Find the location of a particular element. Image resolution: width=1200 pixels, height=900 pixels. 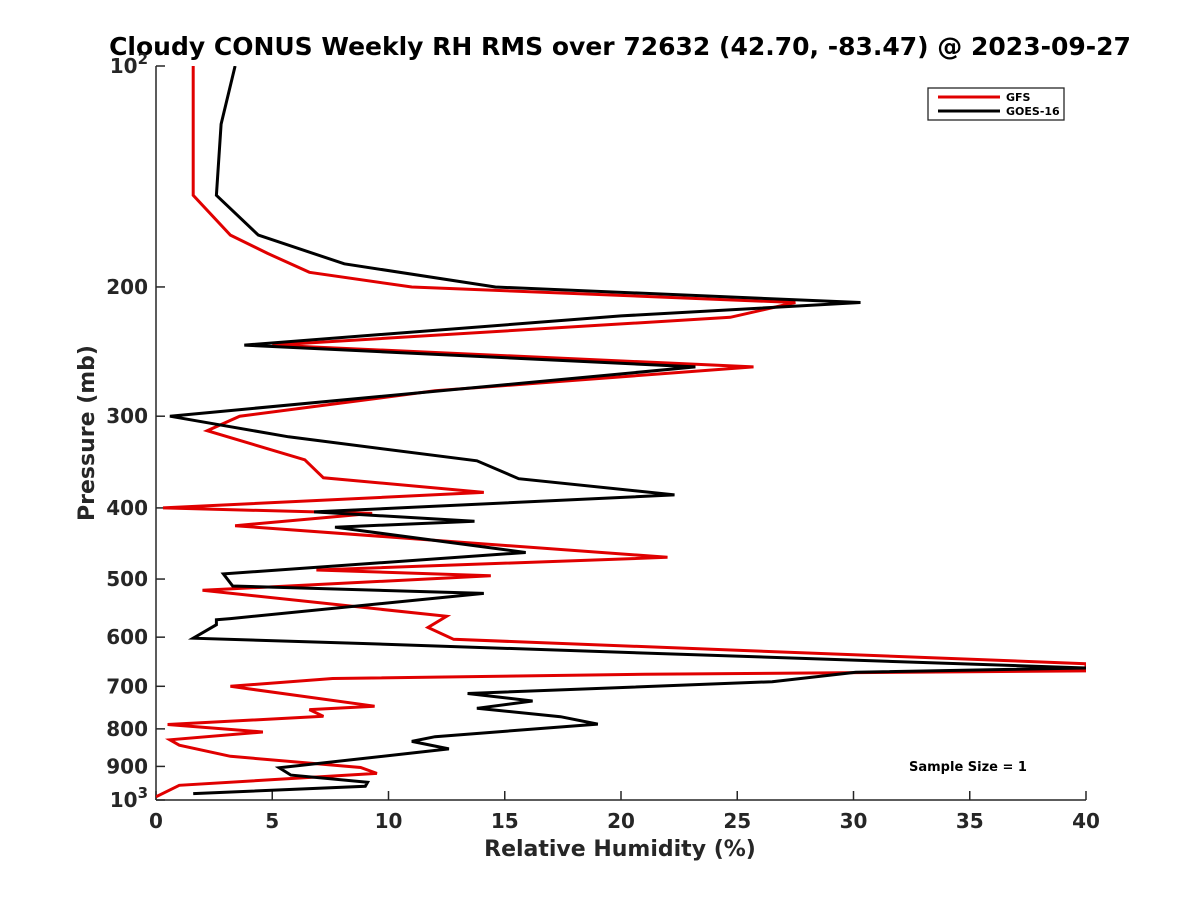

x-tick-label: 35 is located at coordinates (970, 821).